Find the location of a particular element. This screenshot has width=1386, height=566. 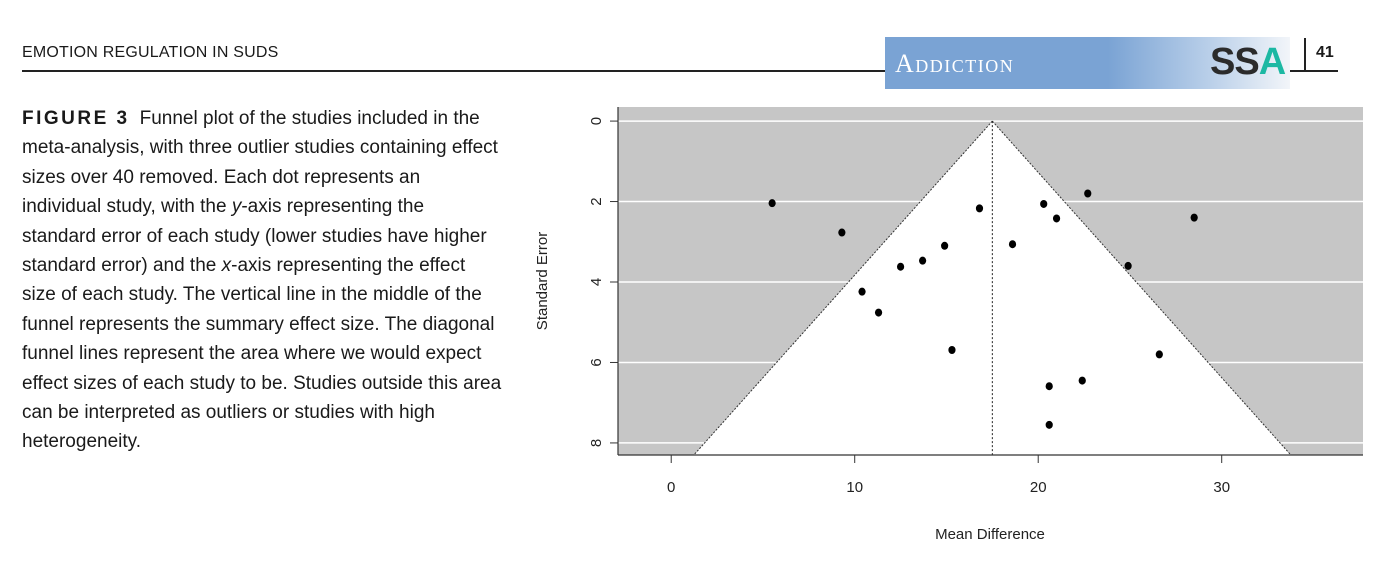

x-axis-label: Mean Difference is located at coordinates (990, 534).